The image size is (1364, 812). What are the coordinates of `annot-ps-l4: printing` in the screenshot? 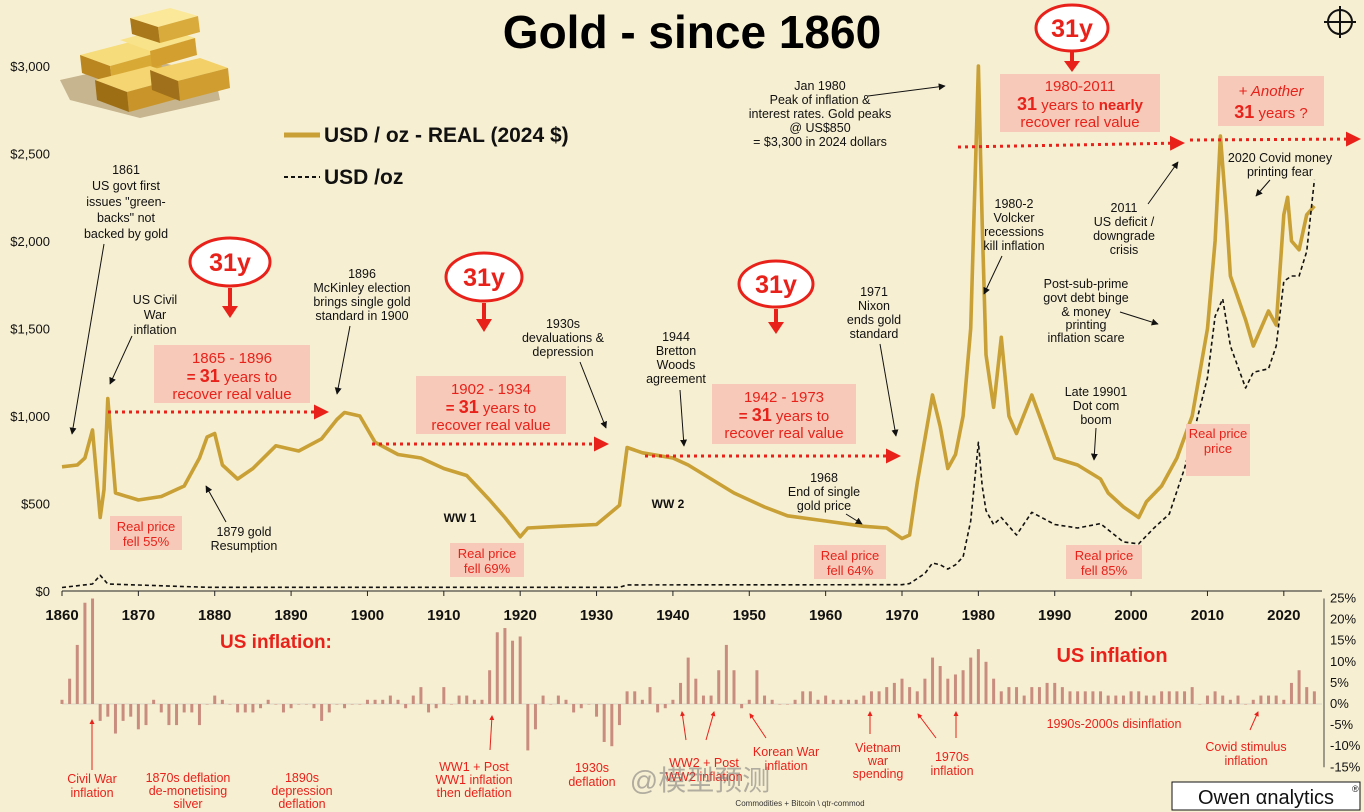 It's located at (1086, 325).